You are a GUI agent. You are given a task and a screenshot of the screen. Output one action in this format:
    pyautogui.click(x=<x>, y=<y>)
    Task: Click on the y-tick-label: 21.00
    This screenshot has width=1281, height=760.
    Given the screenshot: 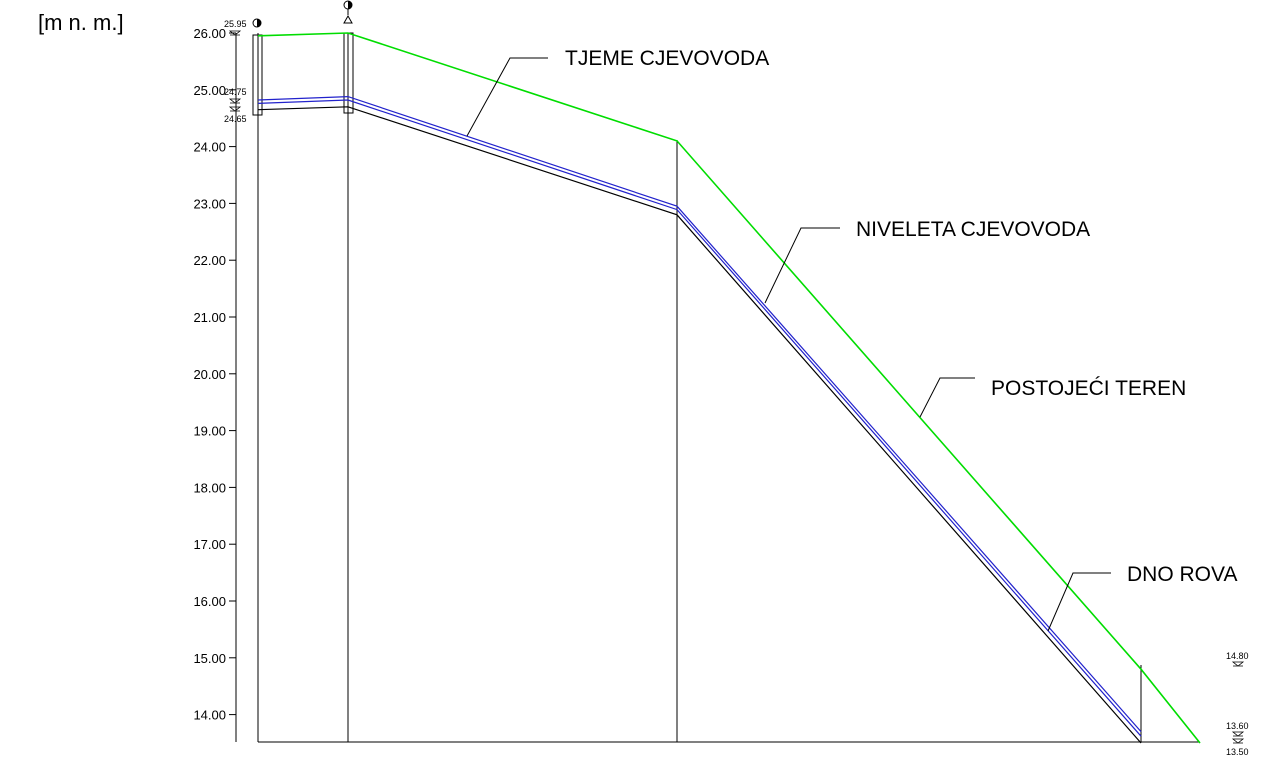 What is the action you would take?
    pyautogui.click(x=209, y=317)
    